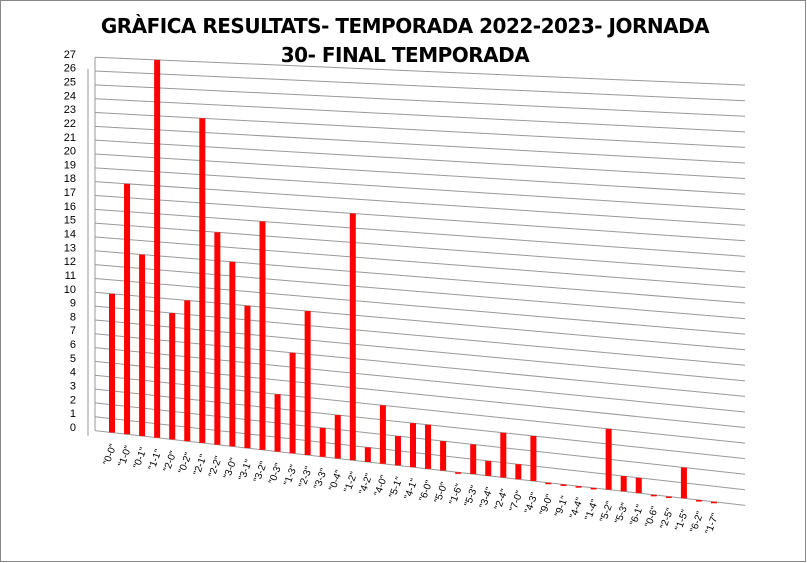  I want to click on y-tick-label: 19, so click(70, 165).